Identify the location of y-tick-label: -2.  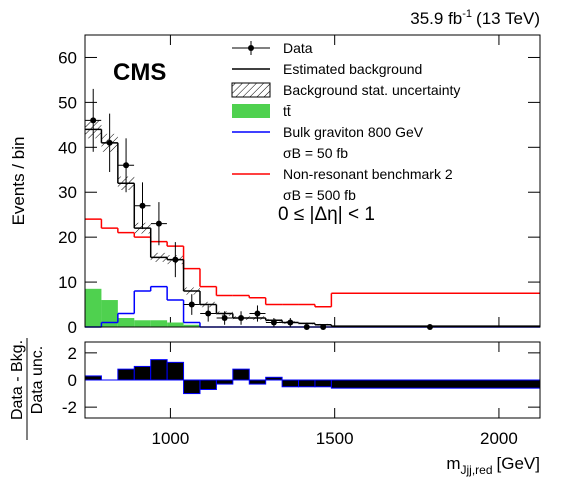
(69, 407).